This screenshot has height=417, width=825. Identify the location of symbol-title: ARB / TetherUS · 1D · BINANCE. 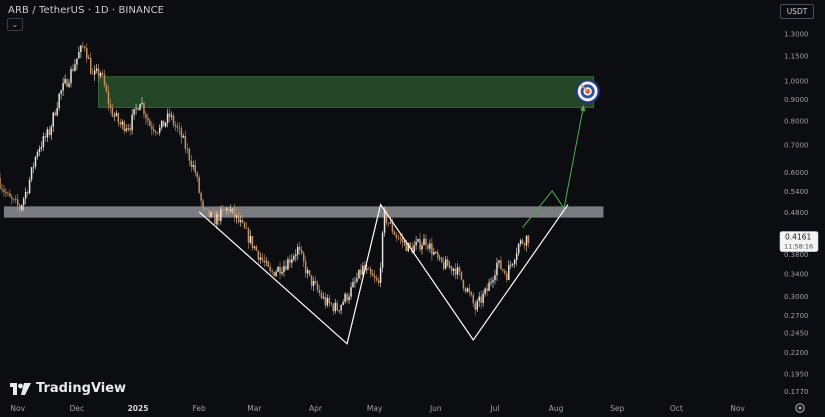
(86, 10).